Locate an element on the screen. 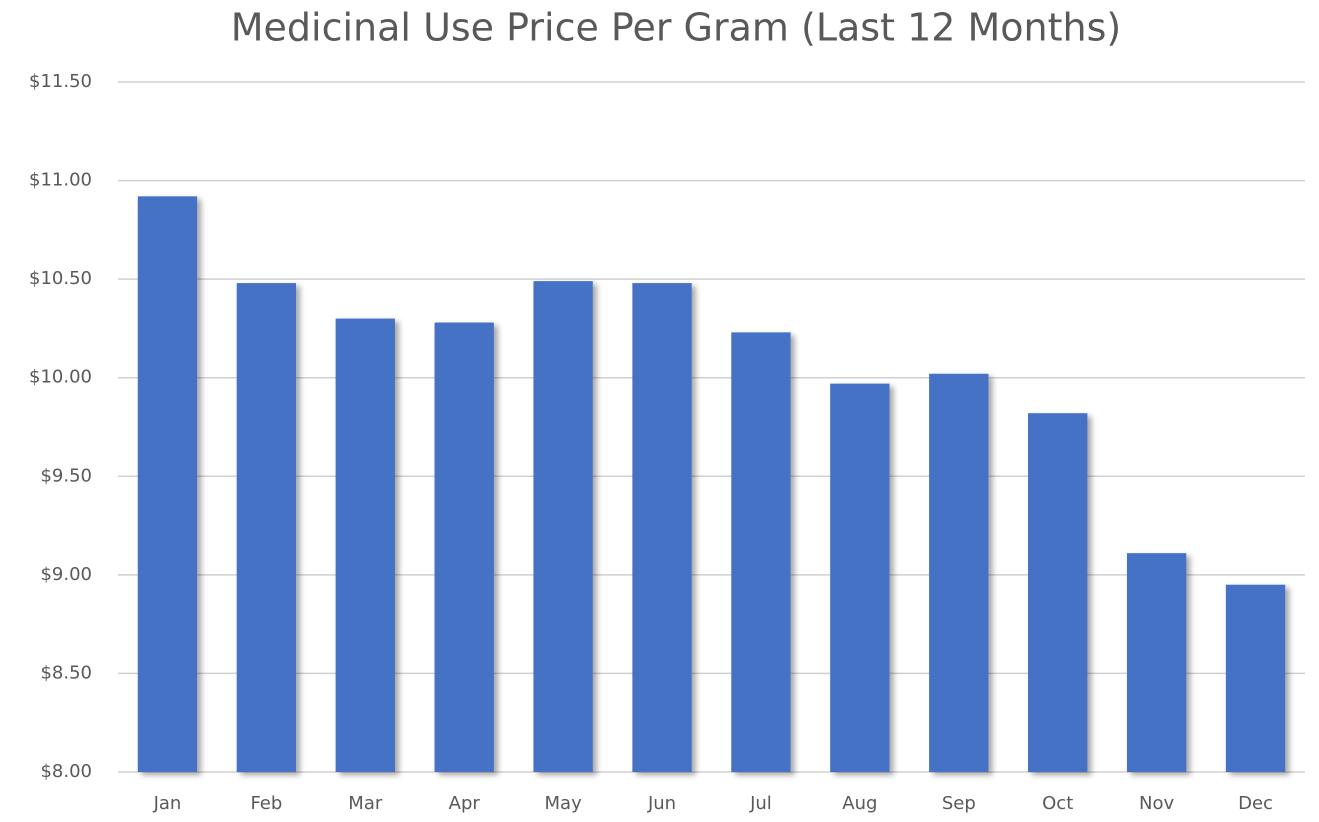 This screenshot has width=1319, height=822. x-tick-label: Dec is located at coordinates (1255, 803).